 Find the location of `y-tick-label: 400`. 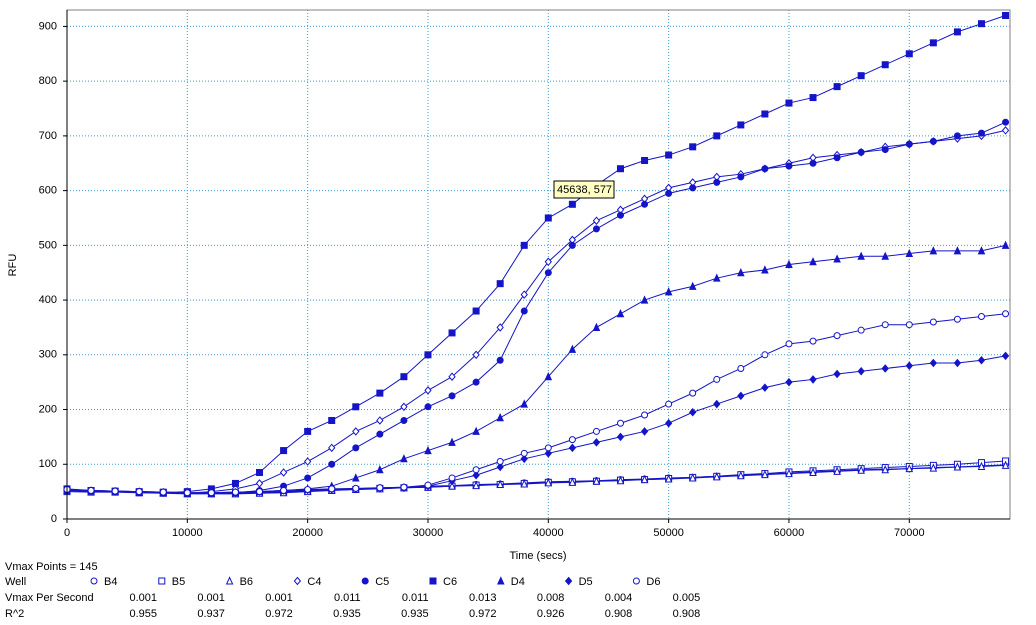

y-tick-label: 400 is located at coordinates (48, 300).